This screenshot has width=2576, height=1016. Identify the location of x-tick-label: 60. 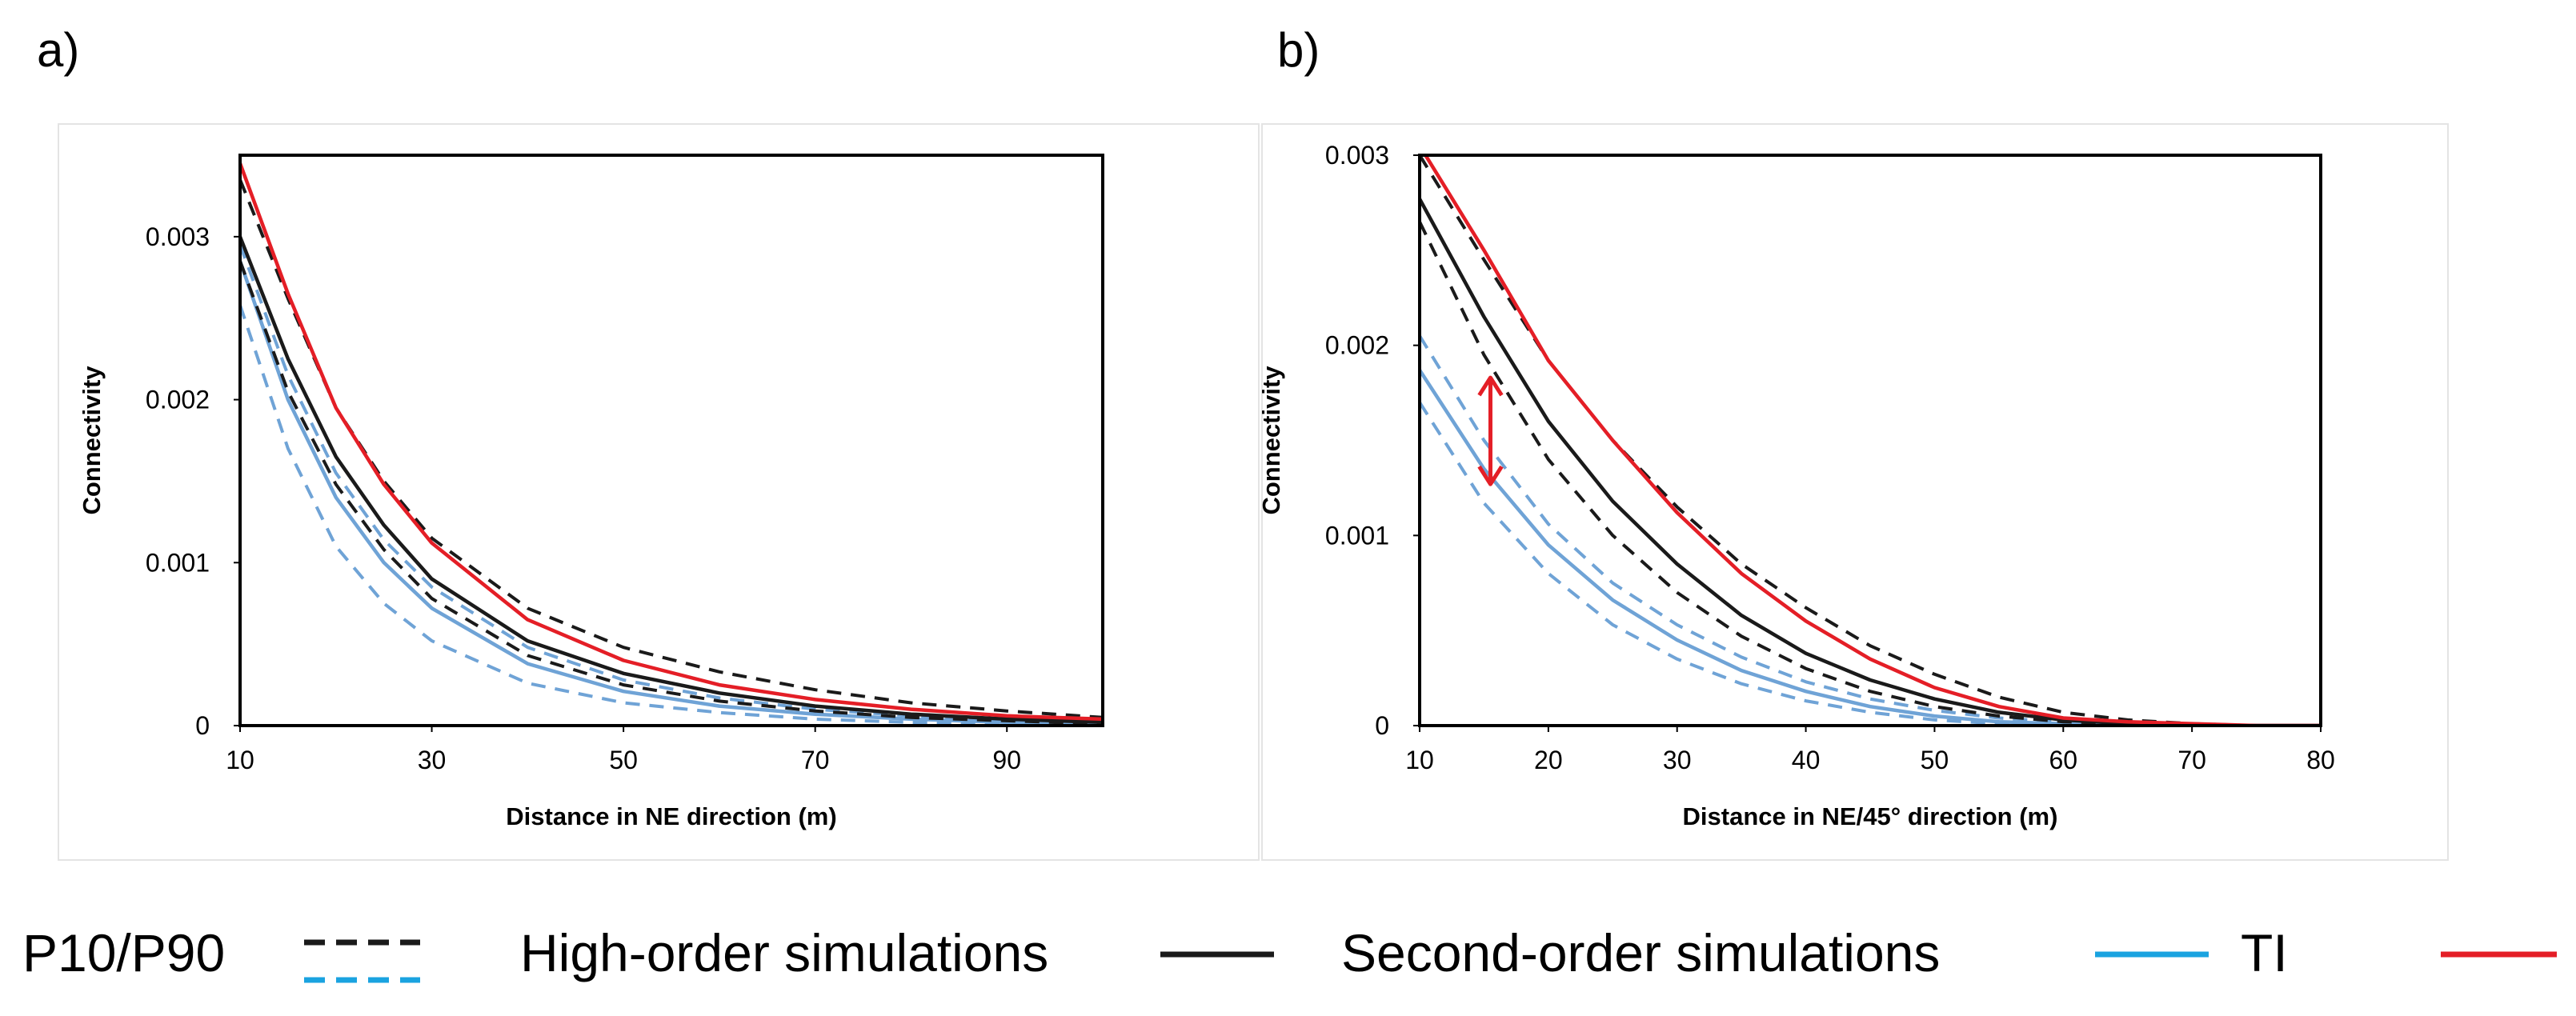
(2063, 760).